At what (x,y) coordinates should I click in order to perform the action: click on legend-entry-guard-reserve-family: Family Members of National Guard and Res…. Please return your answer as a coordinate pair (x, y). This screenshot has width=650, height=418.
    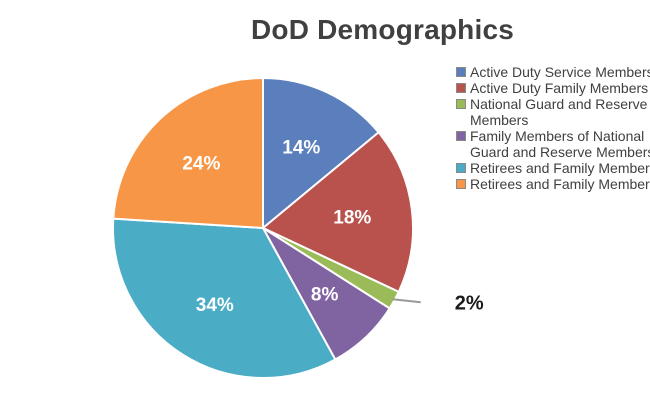
    Looking at the image, I should click on (553, 144).